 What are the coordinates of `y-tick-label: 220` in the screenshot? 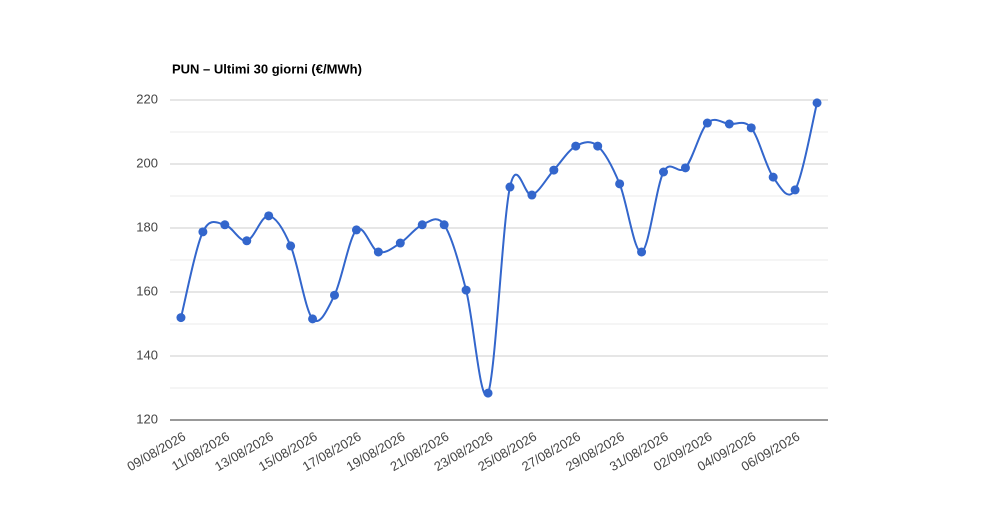 It's located at (147, 98).